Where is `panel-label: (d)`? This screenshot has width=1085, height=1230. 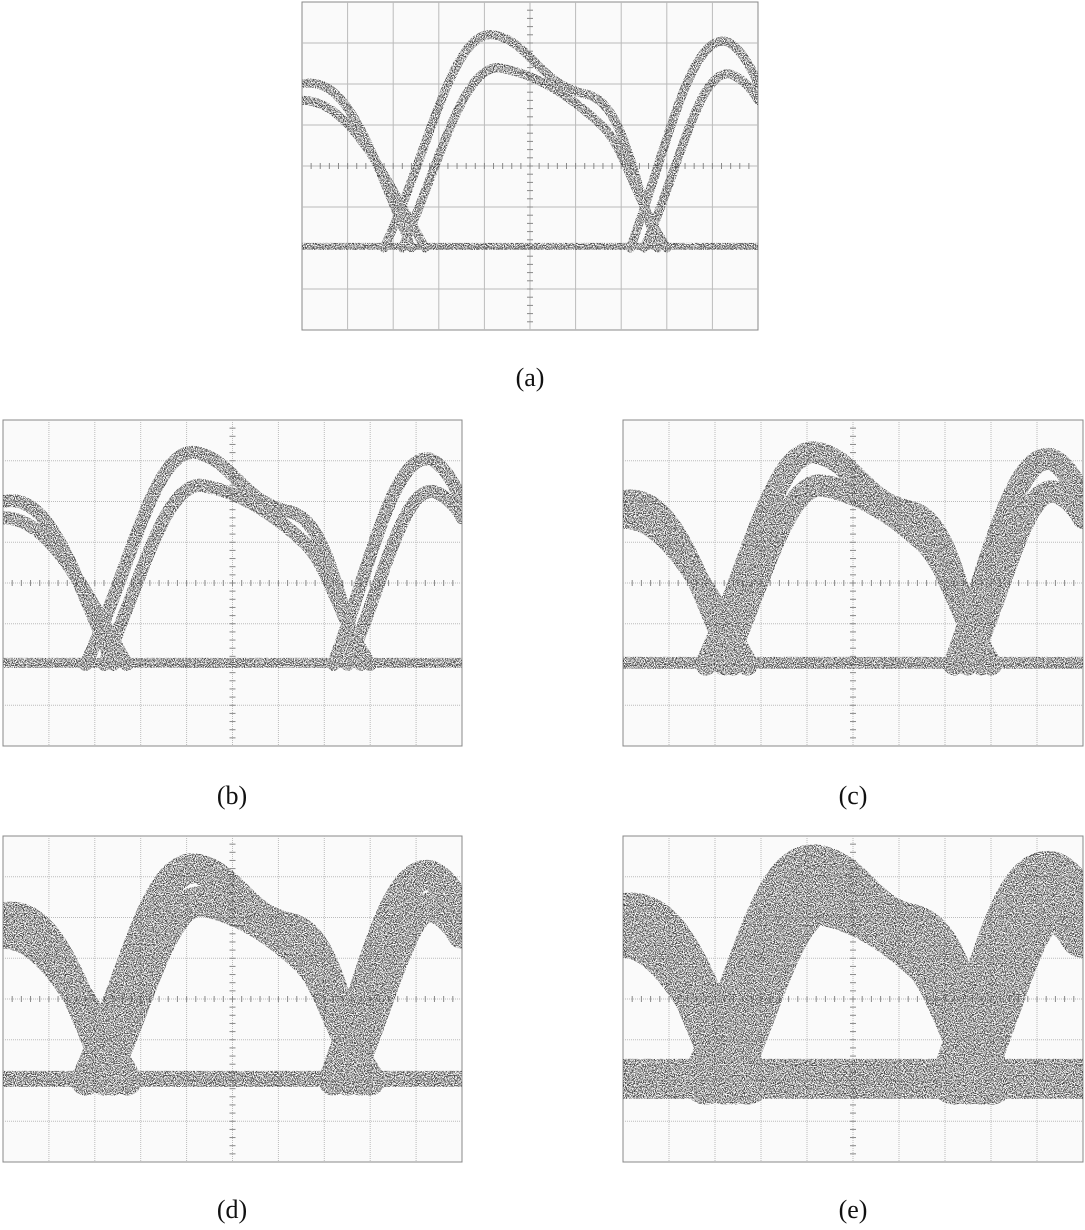 panel-label: (d) is located at coordinates (232, 1209).